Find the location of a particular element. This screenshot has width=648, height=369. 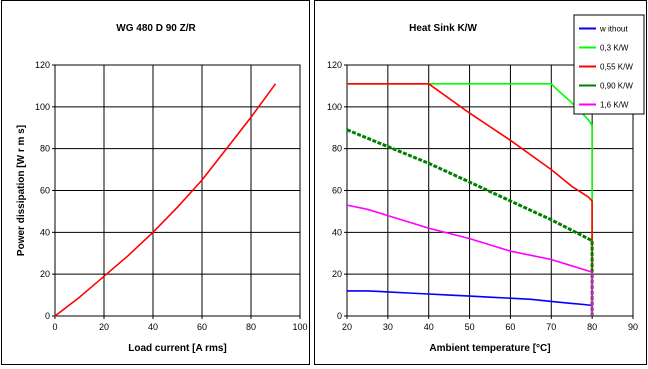

legend-label-1: 0,3 K/W is located at coordinates (614, 48).